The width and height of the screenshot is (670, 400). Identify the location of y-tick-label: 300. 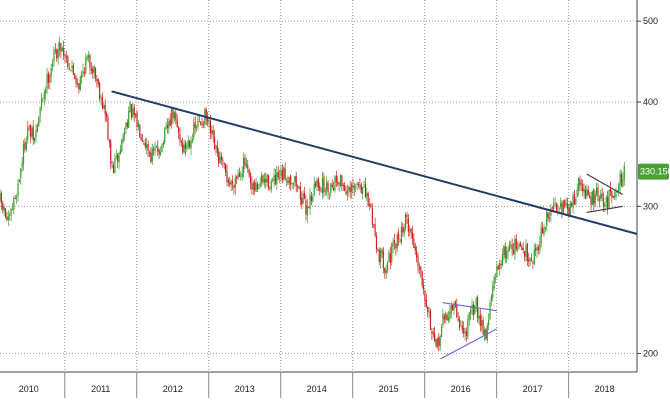
(650, 206).